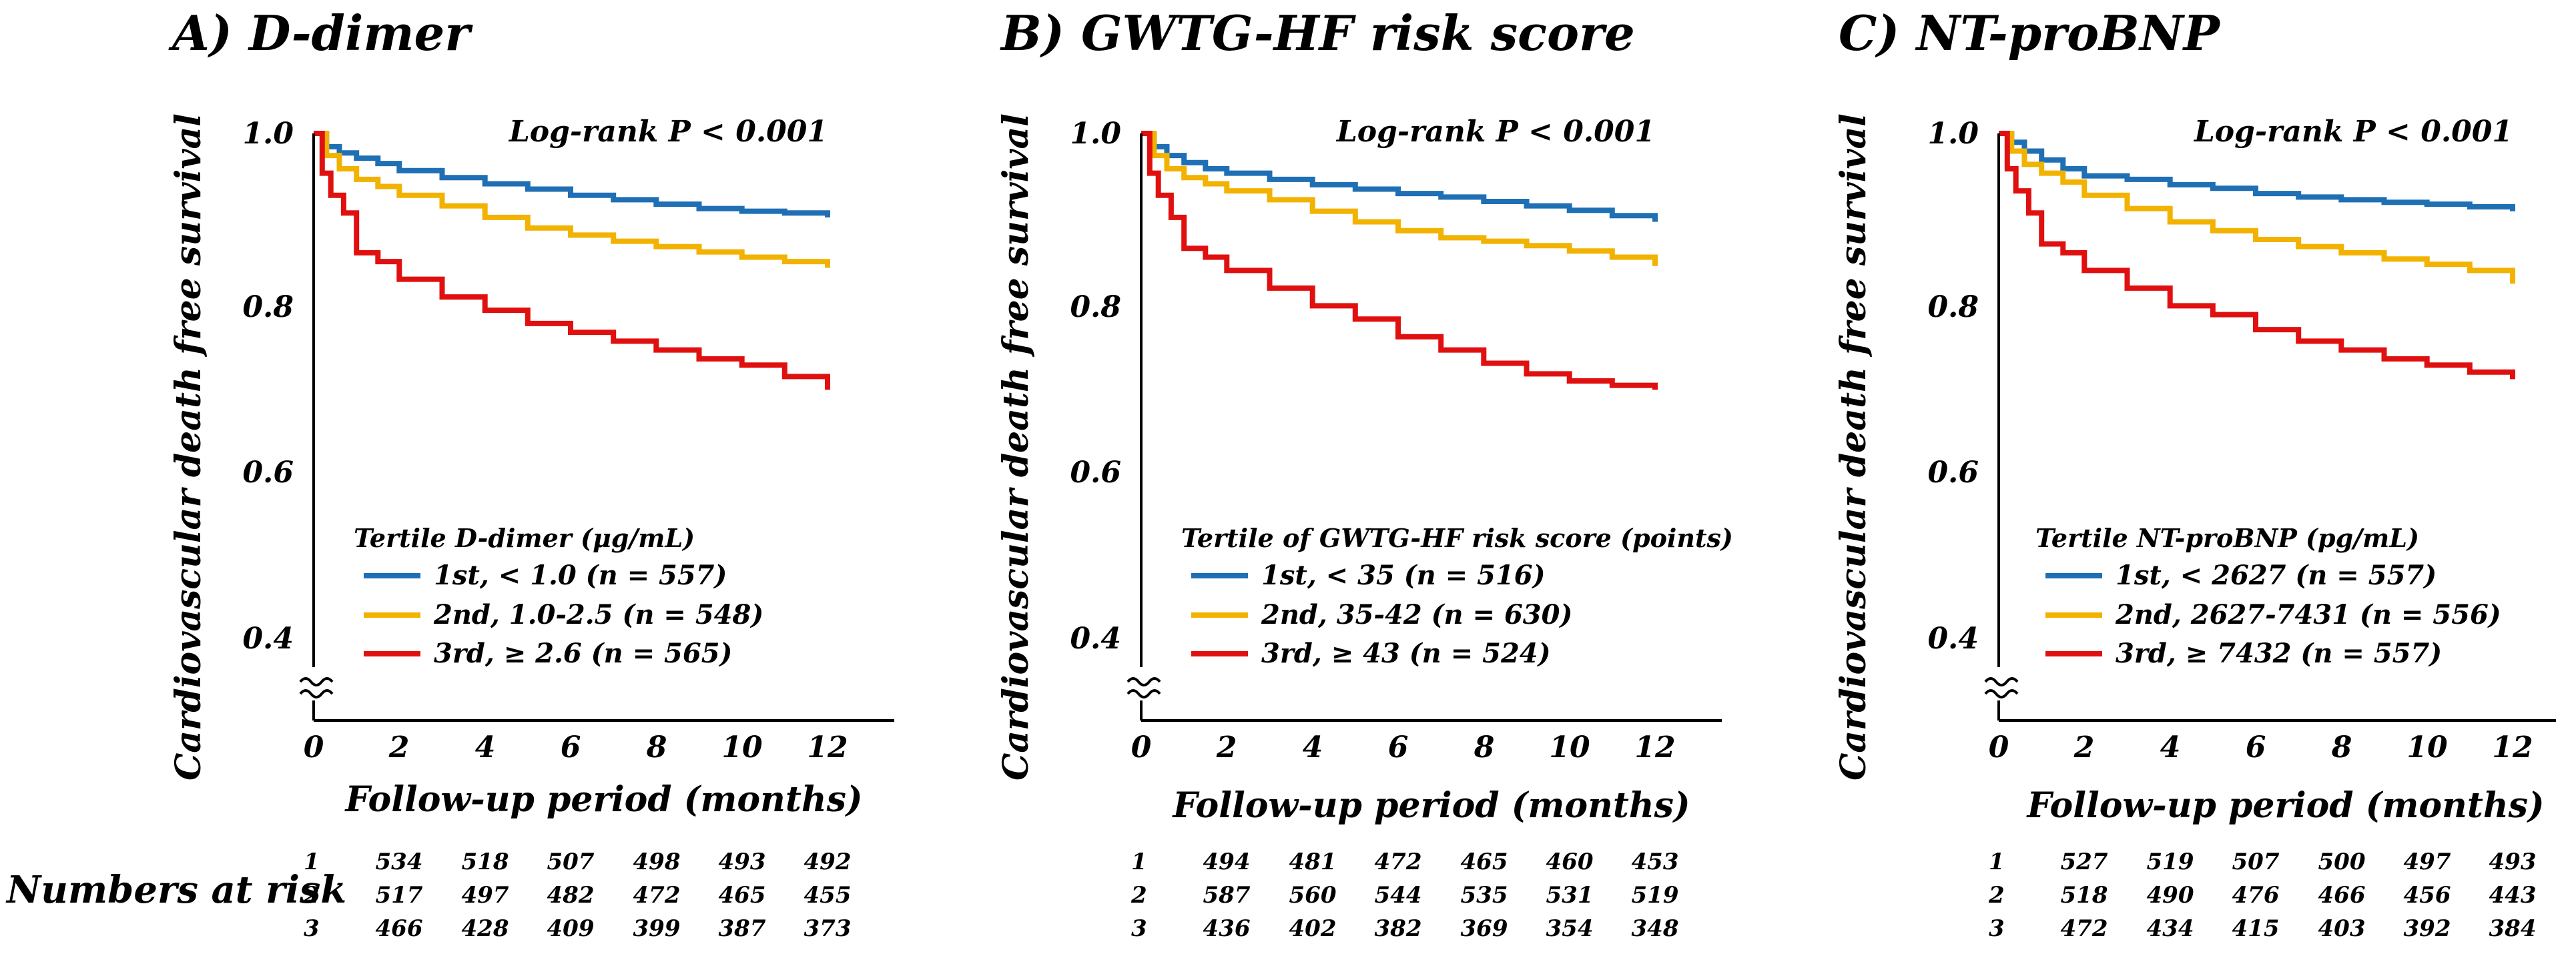 This screenshot has height=956, width=2576. Describe the element at coordinates (485, 895) in the screenshot. I see `risk-count: 497` at that location.